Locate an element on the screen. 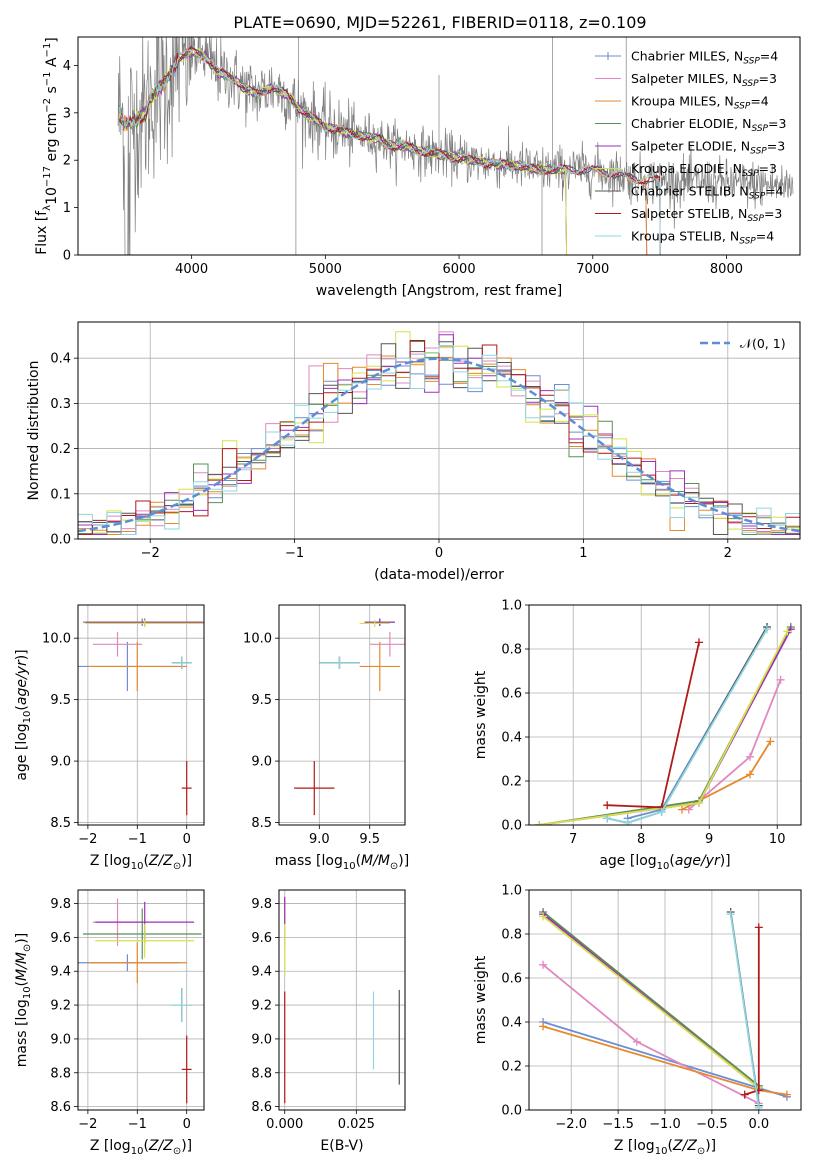  model-line-salpeter-elodie is located at coordinates (343, 152).